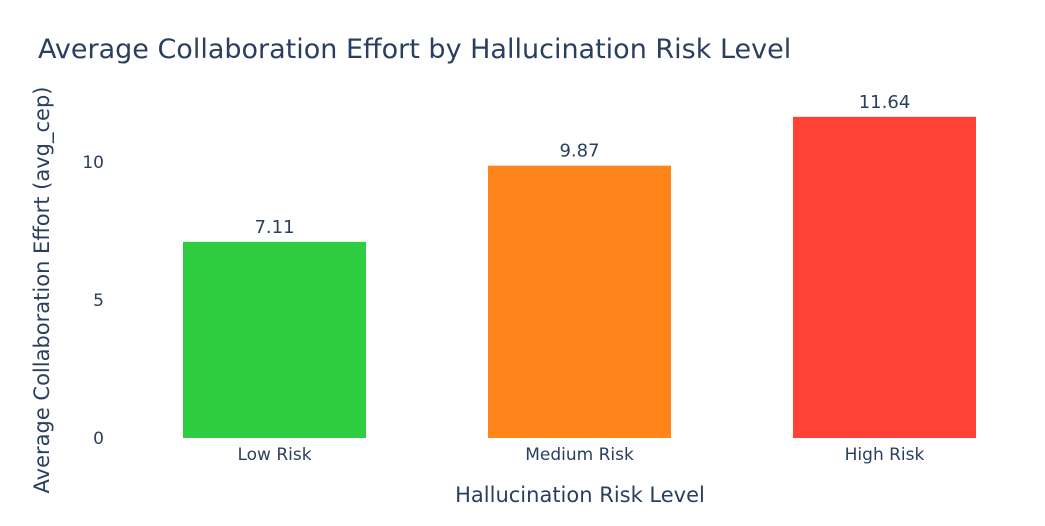 The image size is (1045, 526). I want to click on y-tick-label: 10, so click(93, 163).